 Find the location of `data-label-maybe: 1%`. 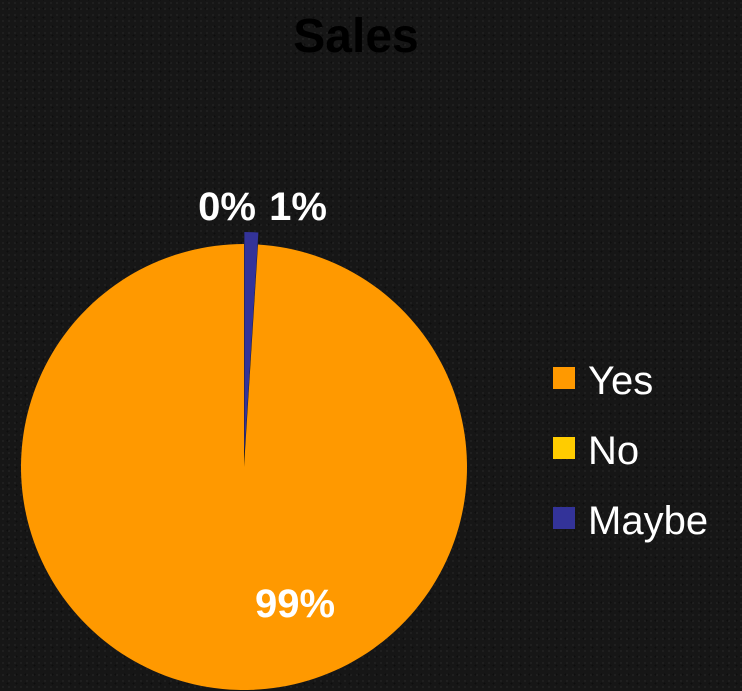

data-label-maybe: 1% is located at coordinates (298, 207).